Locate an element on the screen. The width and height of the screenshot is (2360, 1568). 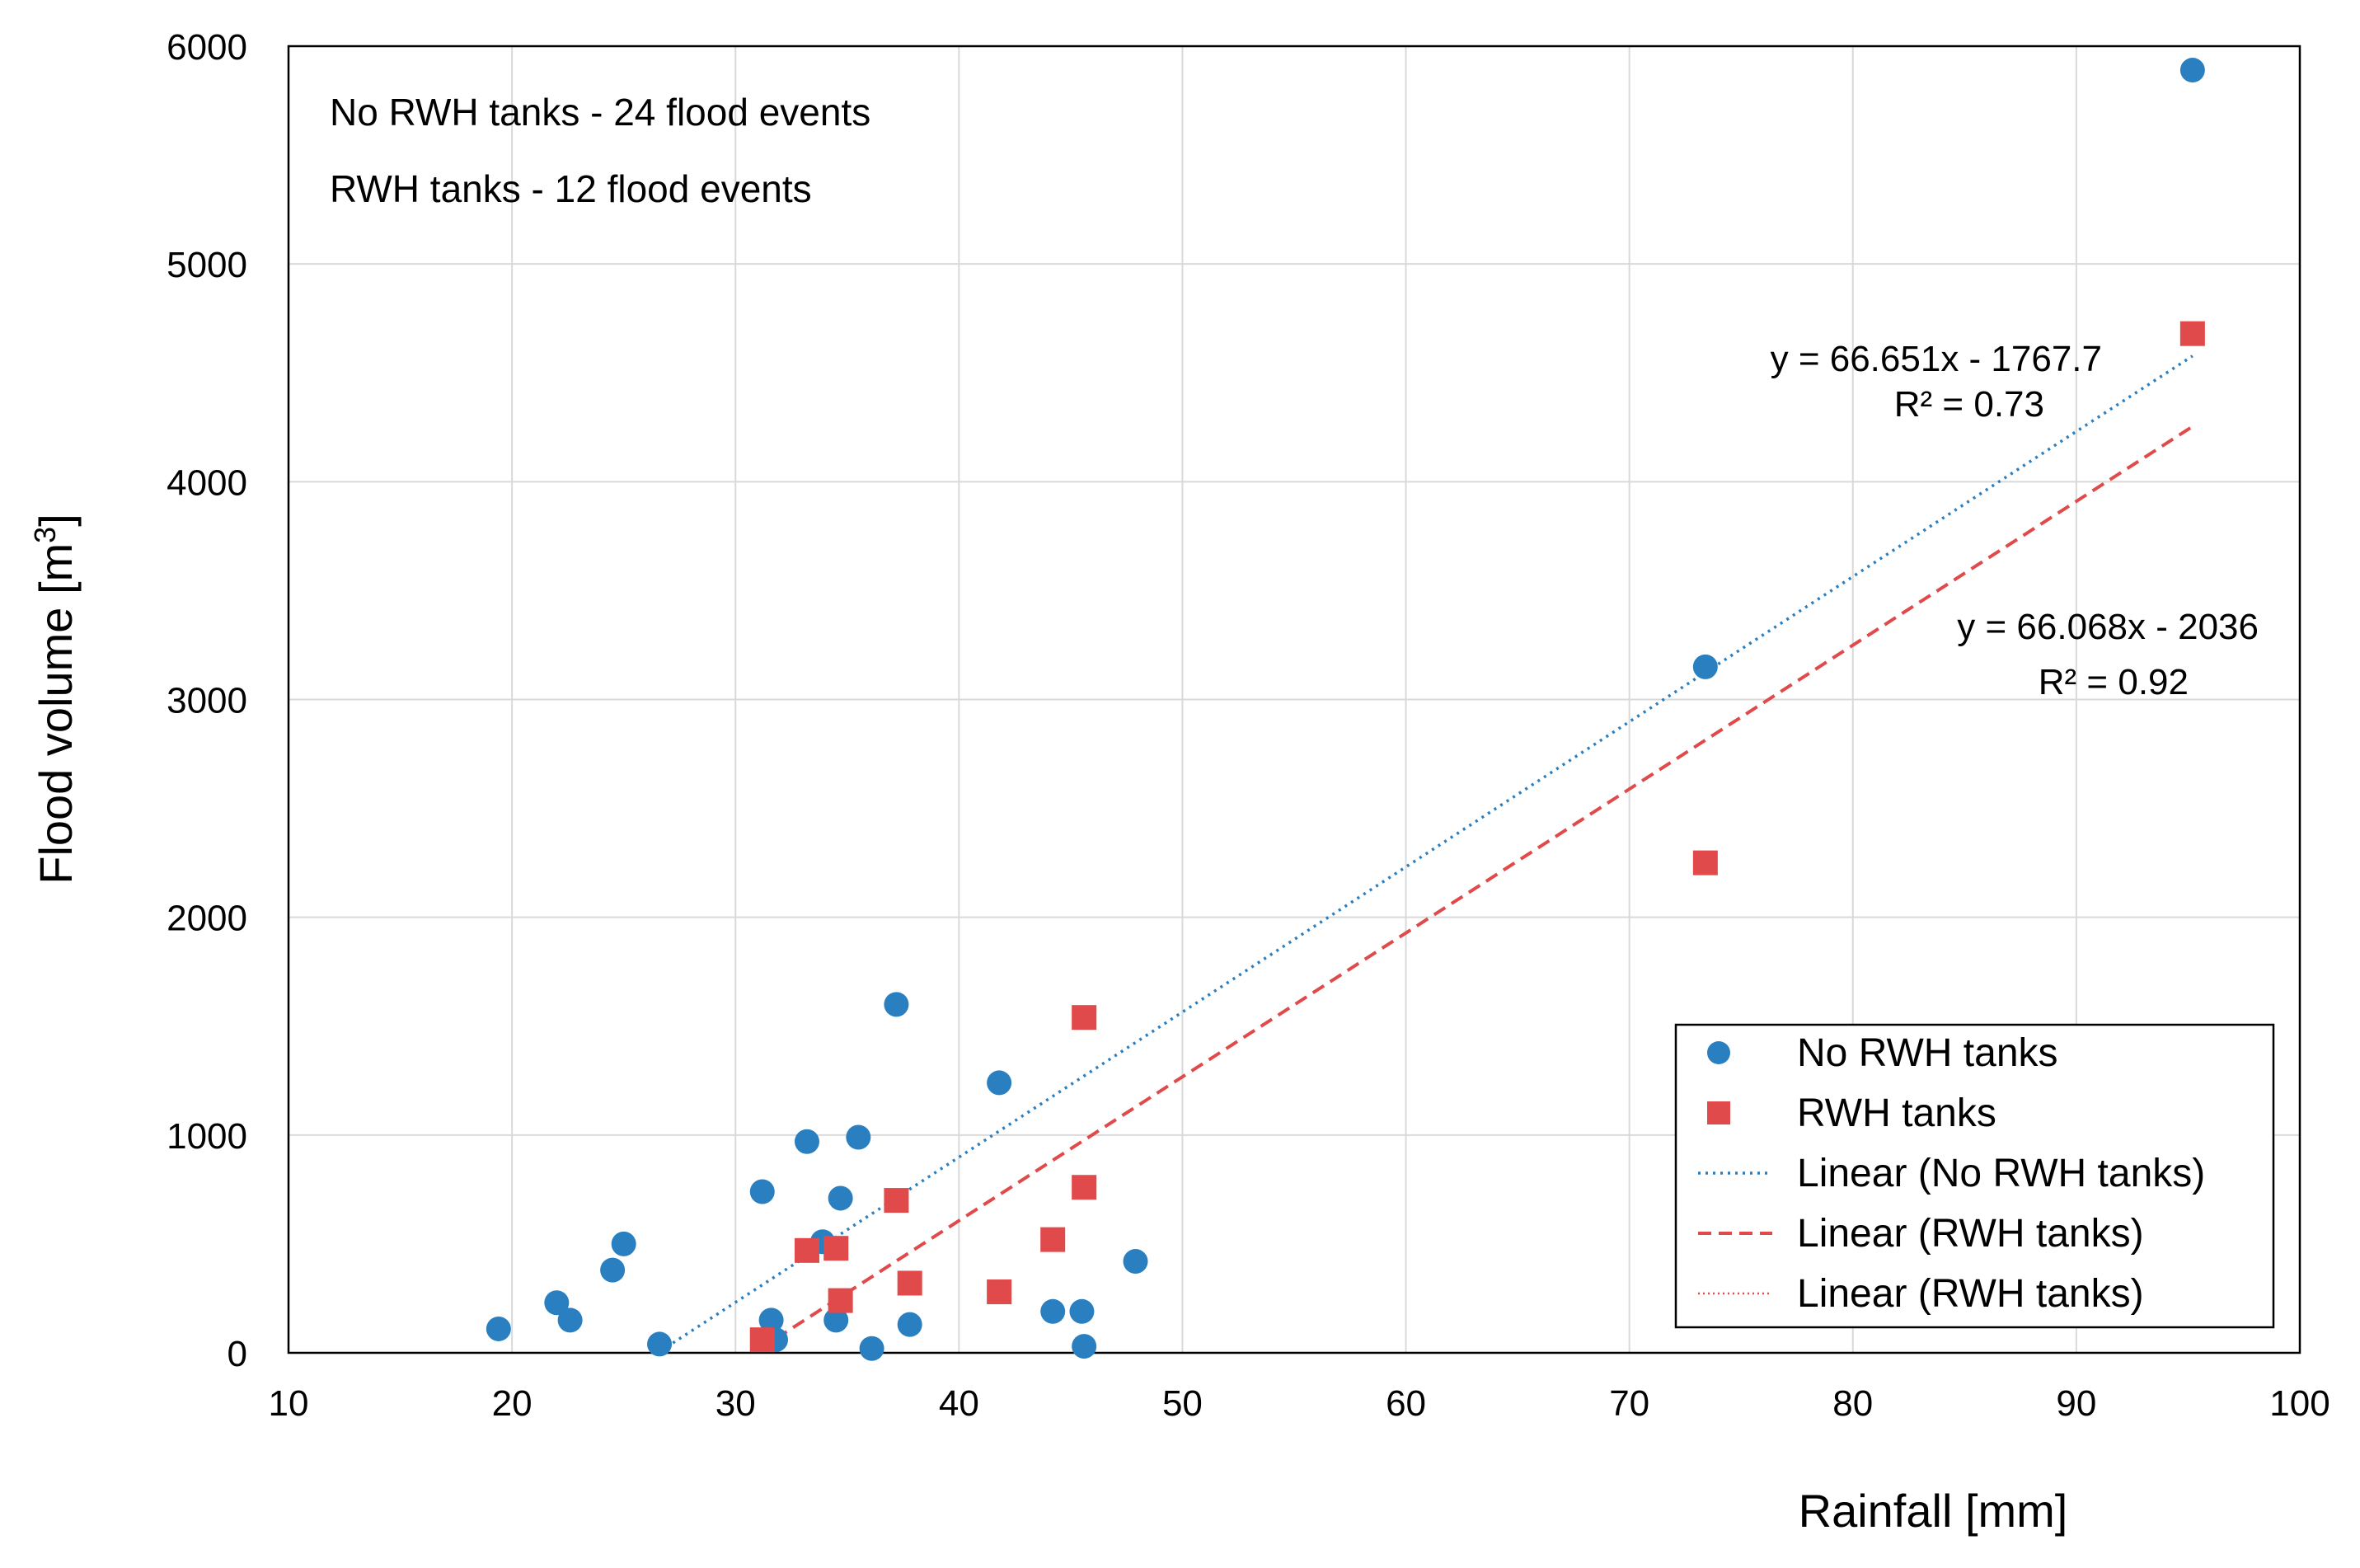
trendline-r2-rwh: R² = 0.92 is located at coordinates (2114, 682).